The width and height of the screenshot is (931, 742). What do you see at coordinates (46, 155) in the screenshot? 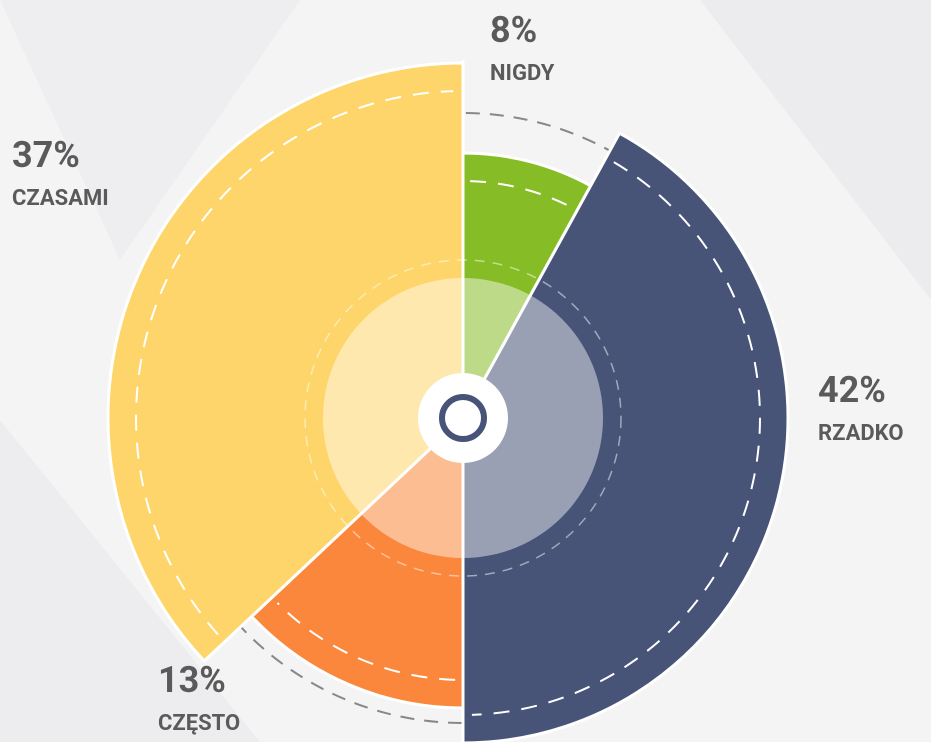
I see `value-label: 37%` at bounding box center [46, 155].